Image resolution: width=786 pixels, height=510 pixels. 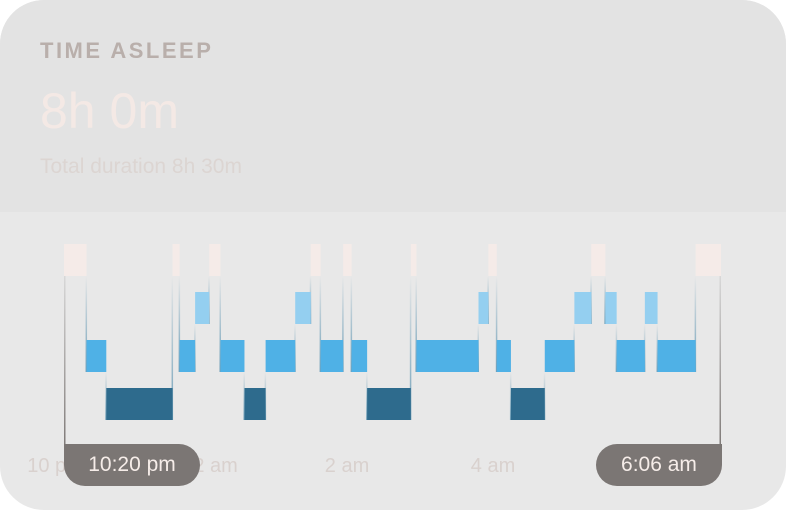 I want to click on x-tick-label: 4 am, so click(x=493, y=466).